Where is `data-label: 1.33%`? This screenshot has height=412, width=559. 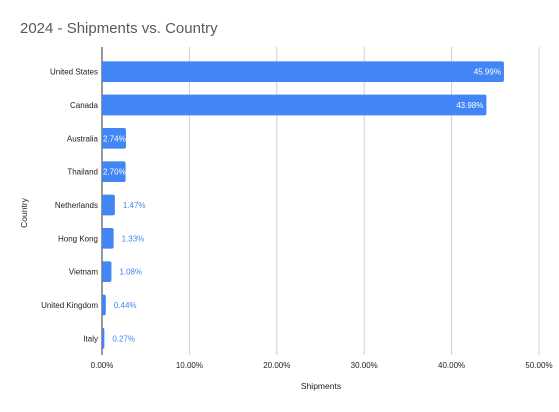
data-label: 1.33% is located at coordinates (133, 238).